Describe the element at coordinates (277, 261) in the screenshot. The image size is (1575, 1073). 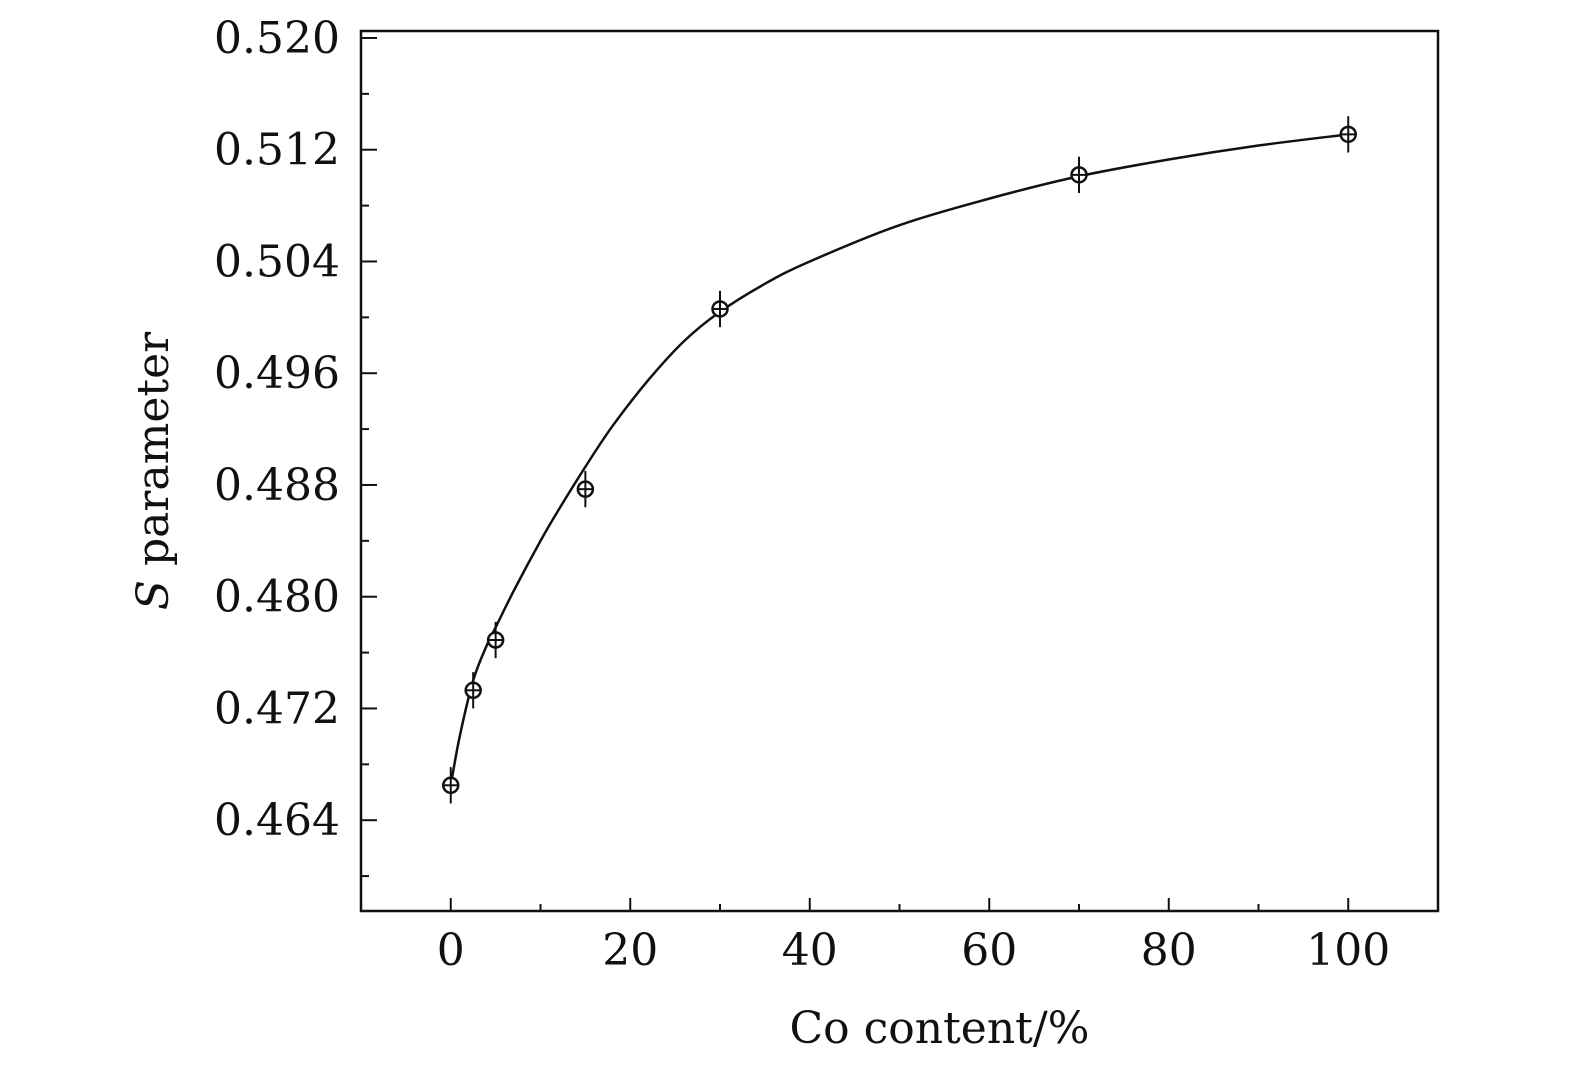
I see `y-tick-label: 0.504` at that location.